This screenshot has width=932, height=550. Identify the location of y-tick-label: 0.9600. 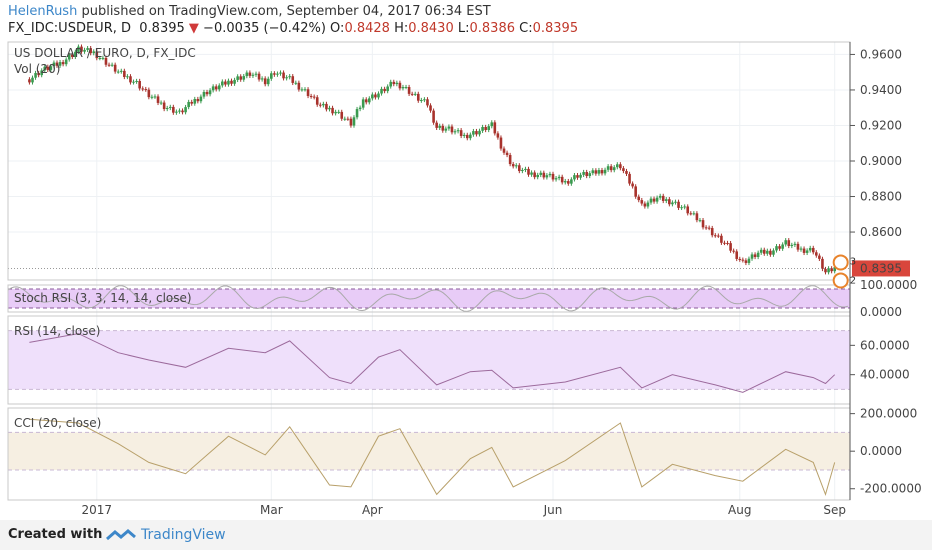
(881, 54).